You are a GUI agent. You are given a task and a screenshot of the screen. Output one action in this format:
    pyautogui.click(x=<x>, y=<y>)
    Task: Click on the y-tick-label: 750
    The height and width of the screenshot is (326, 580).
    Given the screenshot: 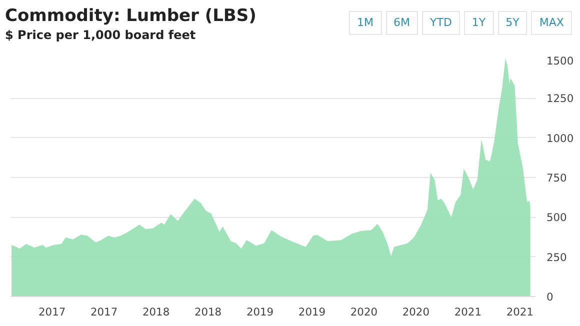 What is the action you would take?
    pyautogui.click(x=557, y=178)
    